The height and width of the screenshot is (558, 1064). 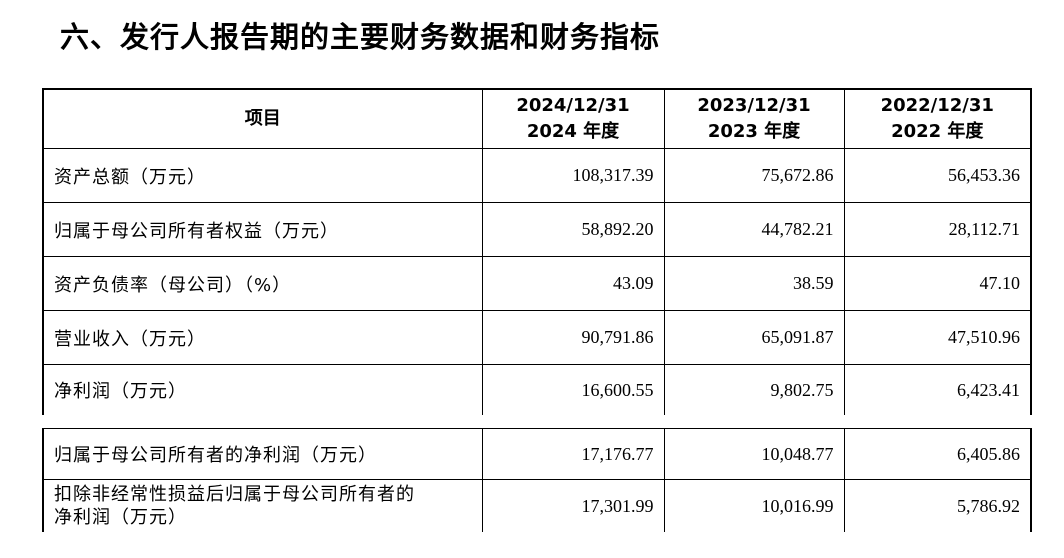 I want to click on row-label: 净利润（万元）, so click(x=262, y=389).